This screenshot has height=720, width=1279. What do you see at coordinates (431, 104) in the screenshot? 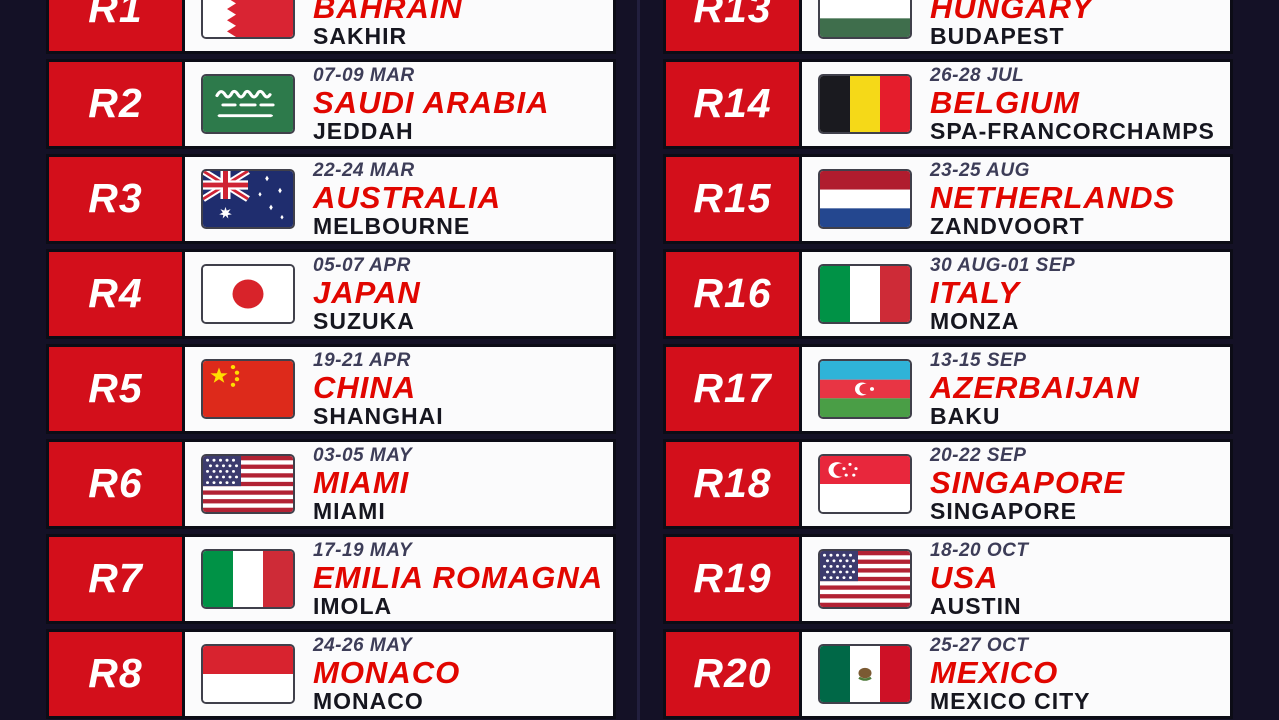
I see `race-texts: 07-09 MAR SAUDI ARABIA JEDDAH` at bounding box center [431, 104].